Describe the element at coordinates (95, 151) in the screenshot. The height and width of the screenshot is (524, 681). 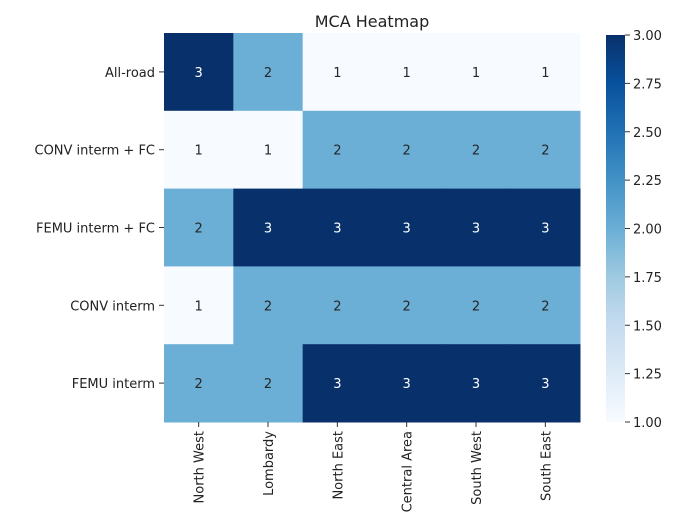
I see `row-label: CONV interm + FC` at that location.